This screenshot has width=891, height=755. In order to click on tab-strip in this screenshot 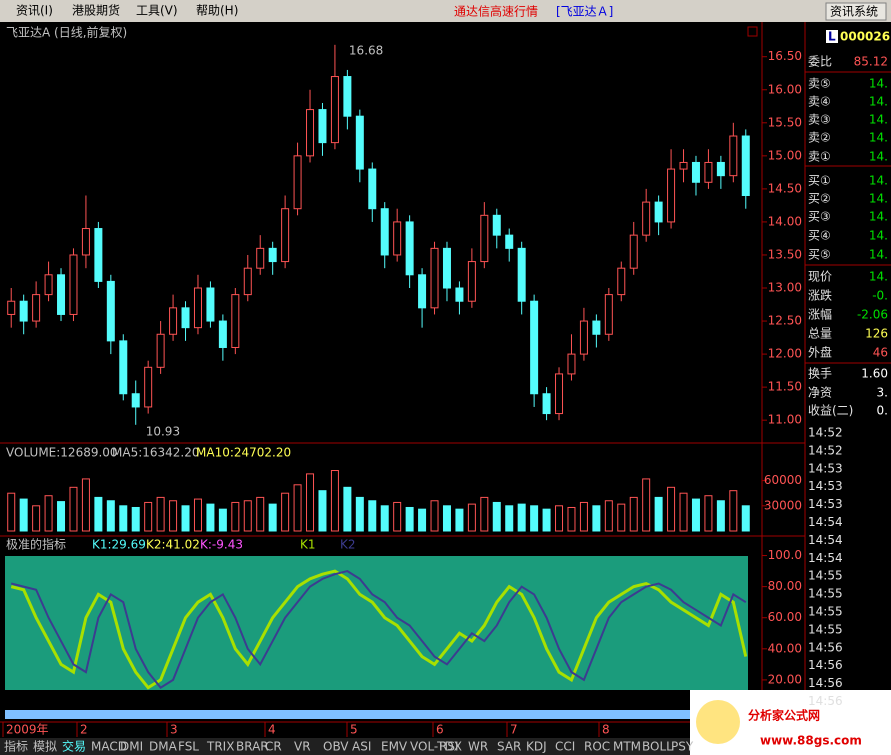, I will do `click(345, 746)`.